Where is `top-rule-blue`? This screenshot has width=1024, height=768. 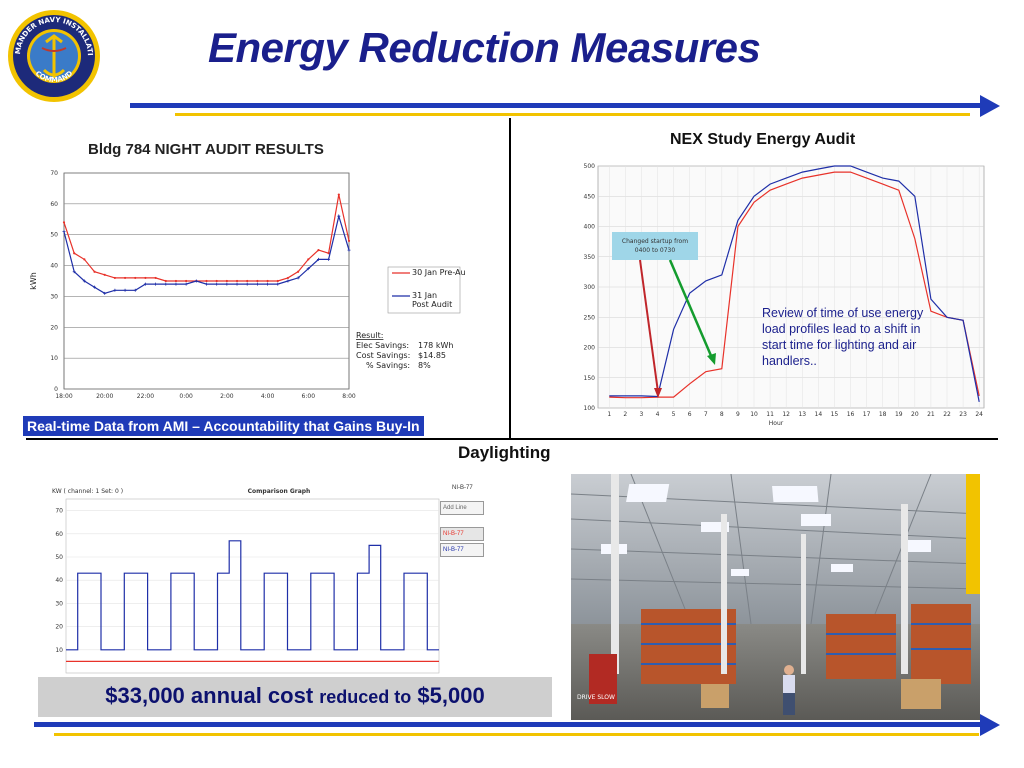
top-rule-blue is located at coordinates (556, 105).